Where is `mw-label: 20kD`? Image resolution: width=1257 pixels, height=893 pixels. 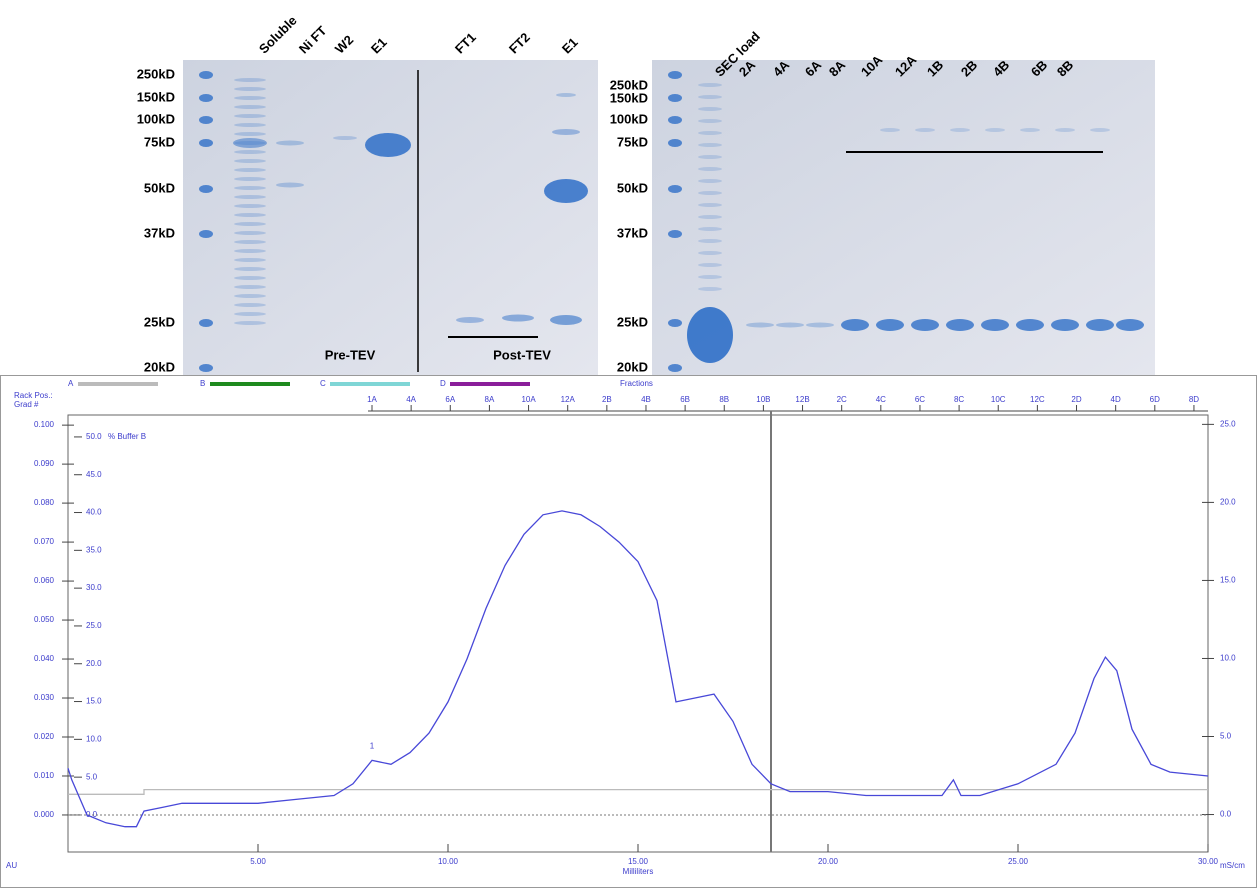
mw-label: 20kD is located at coordinates (632, 366).